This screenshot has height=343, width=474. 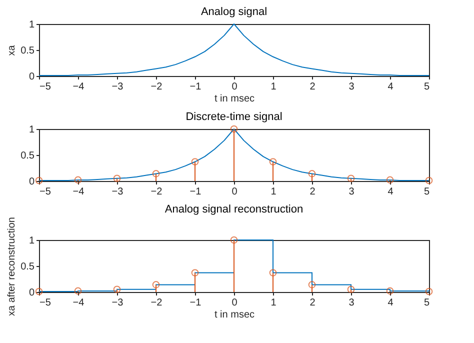 I want to click on chart-title: Analog signal reconstruction, so click(x=234, y=210).